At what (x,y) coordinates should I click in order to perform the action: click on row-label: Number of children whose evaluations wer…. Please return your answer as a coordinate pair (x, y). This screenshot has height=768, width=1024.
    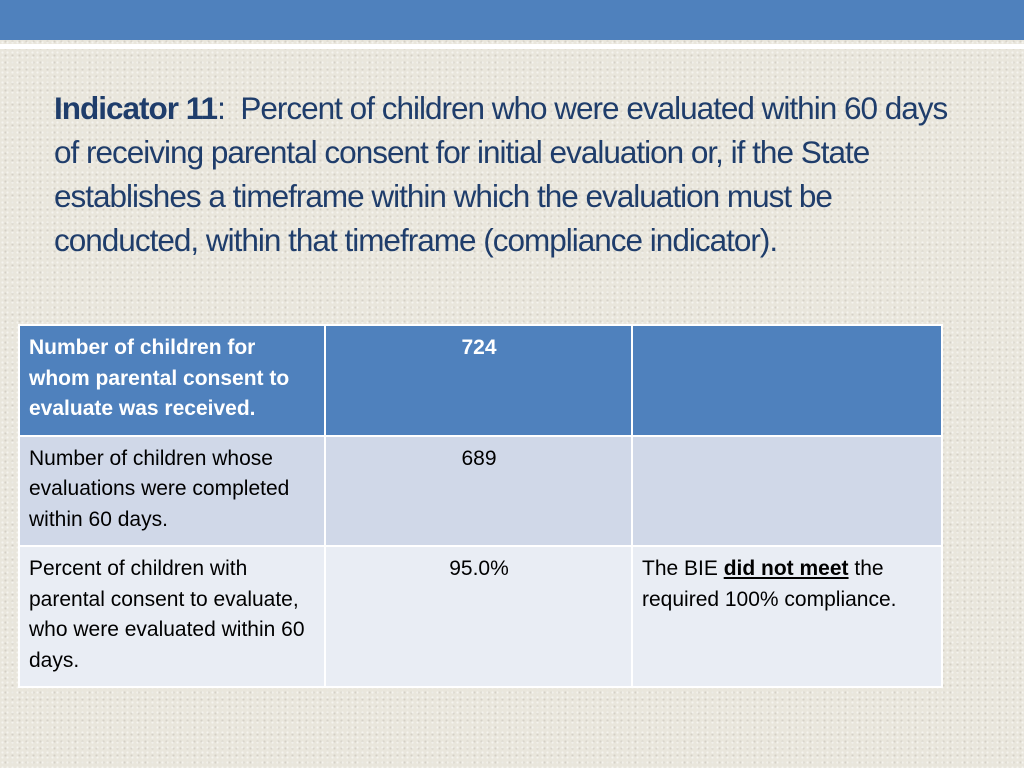
    Looking at the image, I should click on (172, 490).